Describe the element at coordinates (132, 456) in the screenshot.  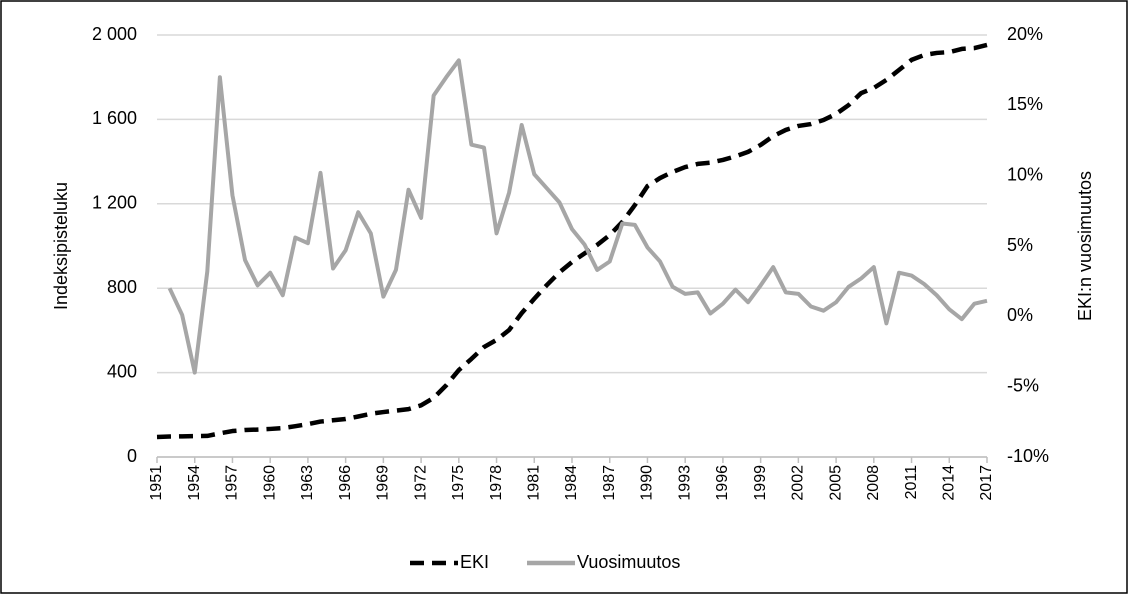
I see `y-tick-label: 0` at that location.